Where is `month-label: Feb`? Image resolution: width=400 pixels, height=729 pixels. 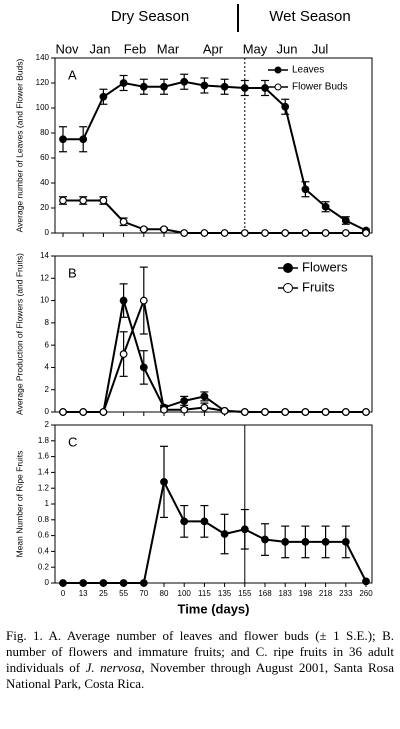 month-label: Feb is located at coordinates (135, 48).